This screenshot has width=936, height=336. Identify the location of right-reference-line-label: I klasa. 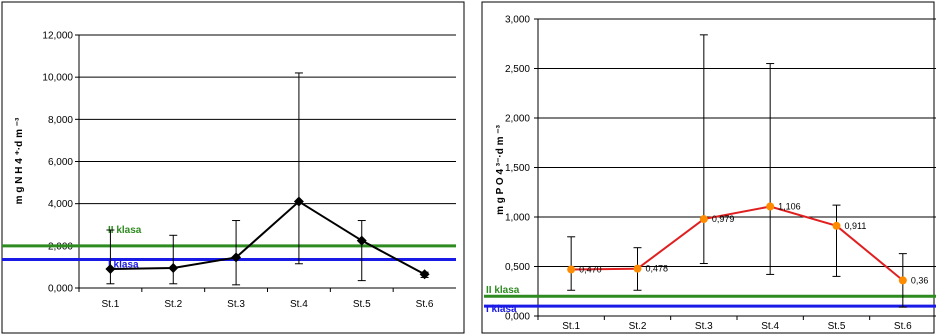
(501, 309).